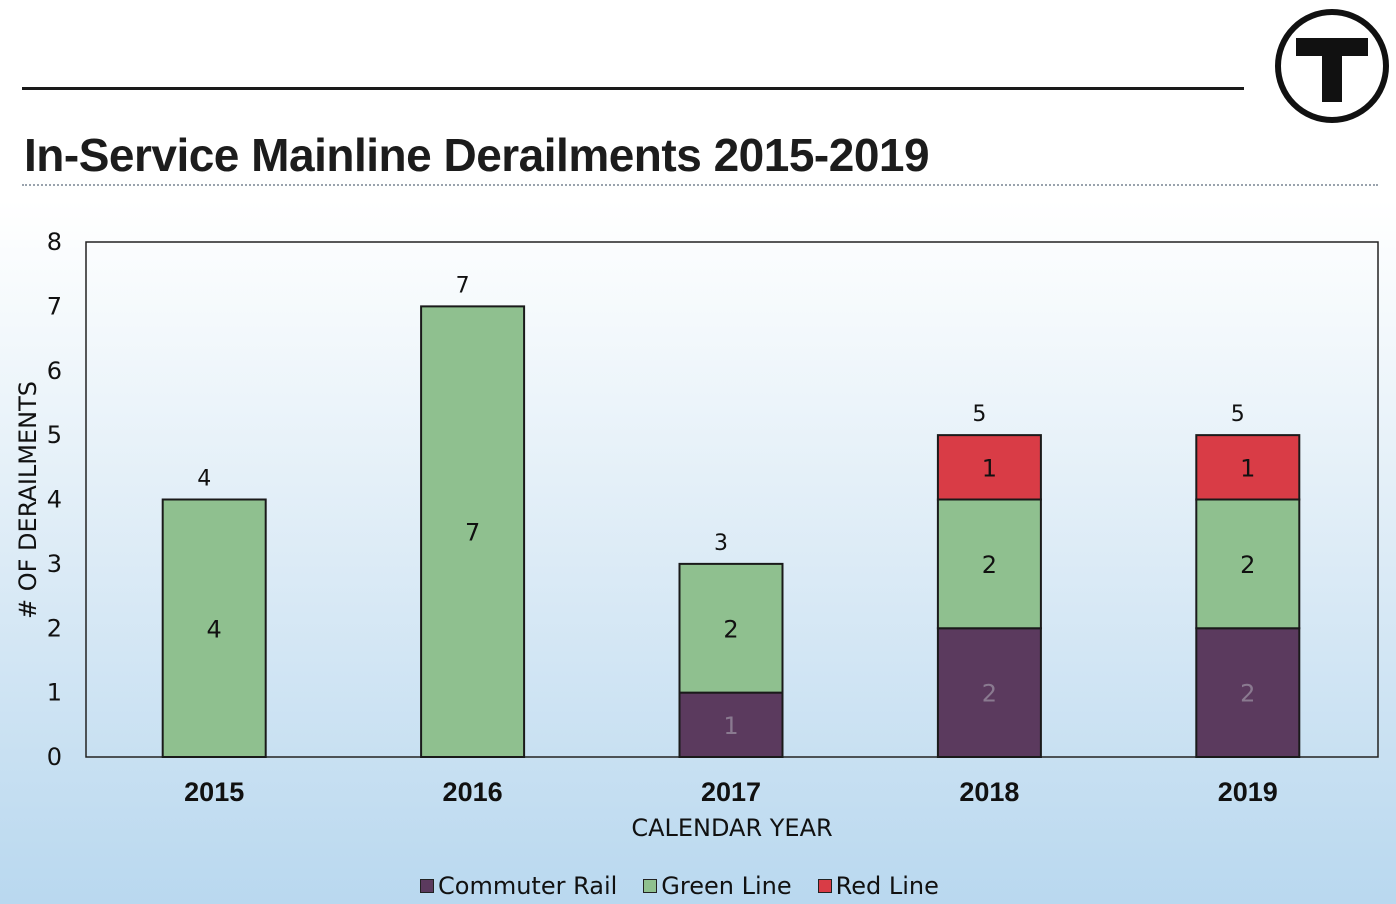 The width and height of the screenshot is (1396, 904). What do you see at coordinates (731, 828) in the screenshot?
I see `x-axis-label: CALENDAR YEAR` at bounding box center [731, 828].